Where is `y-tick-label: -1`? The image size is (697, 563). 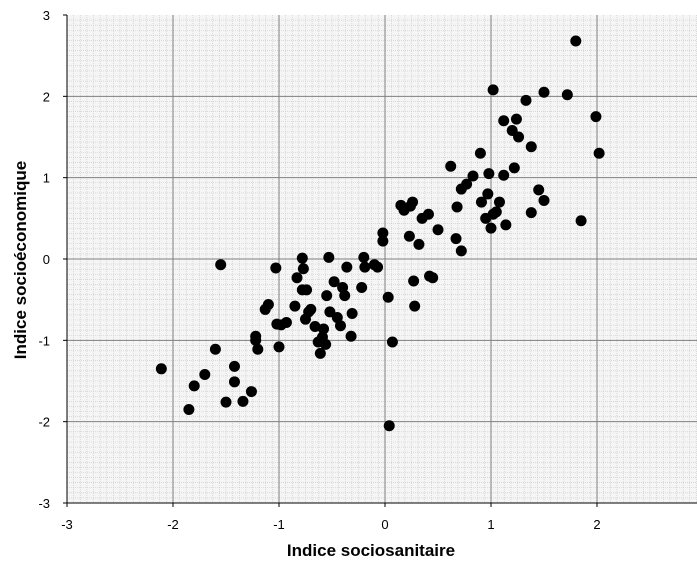
y-tick-label: -1 is located at coordinates (44, 340).